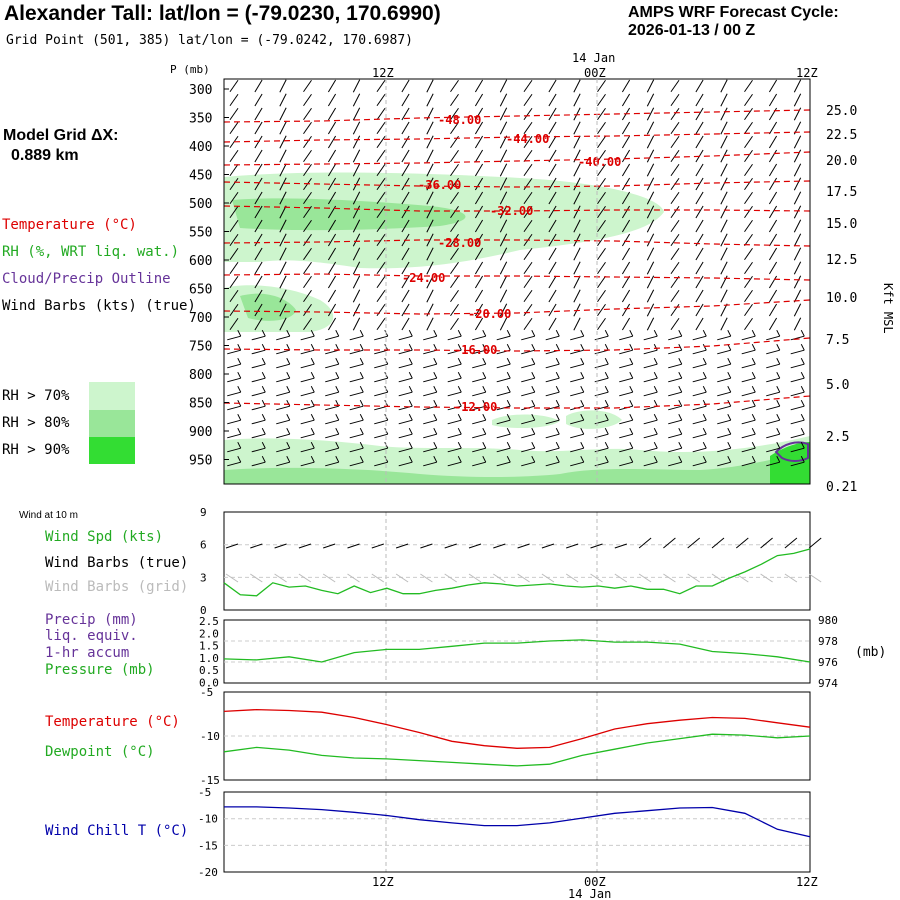  Describe the element at coordinates (206, 692) in the screenshot. I see `temp-y-tick: -5` at that location.